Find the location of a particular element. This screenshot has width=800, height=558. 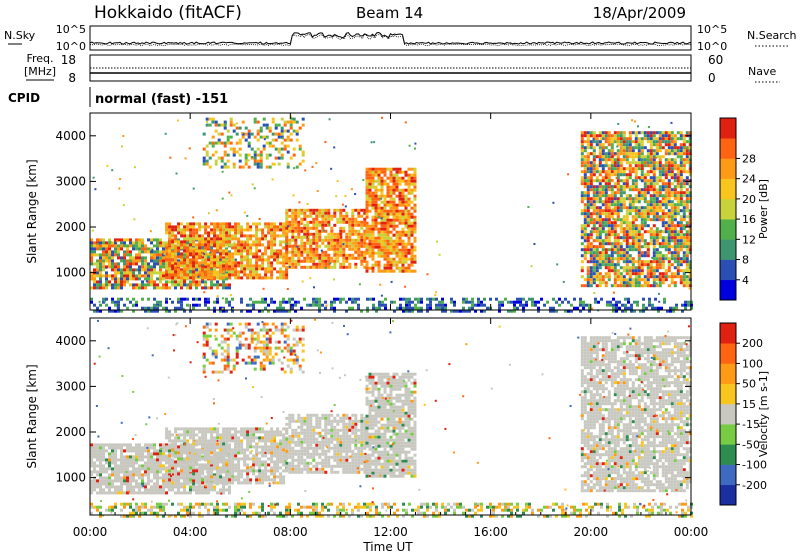

nsky-label: N.Sky is located at coordinates (20, 35).